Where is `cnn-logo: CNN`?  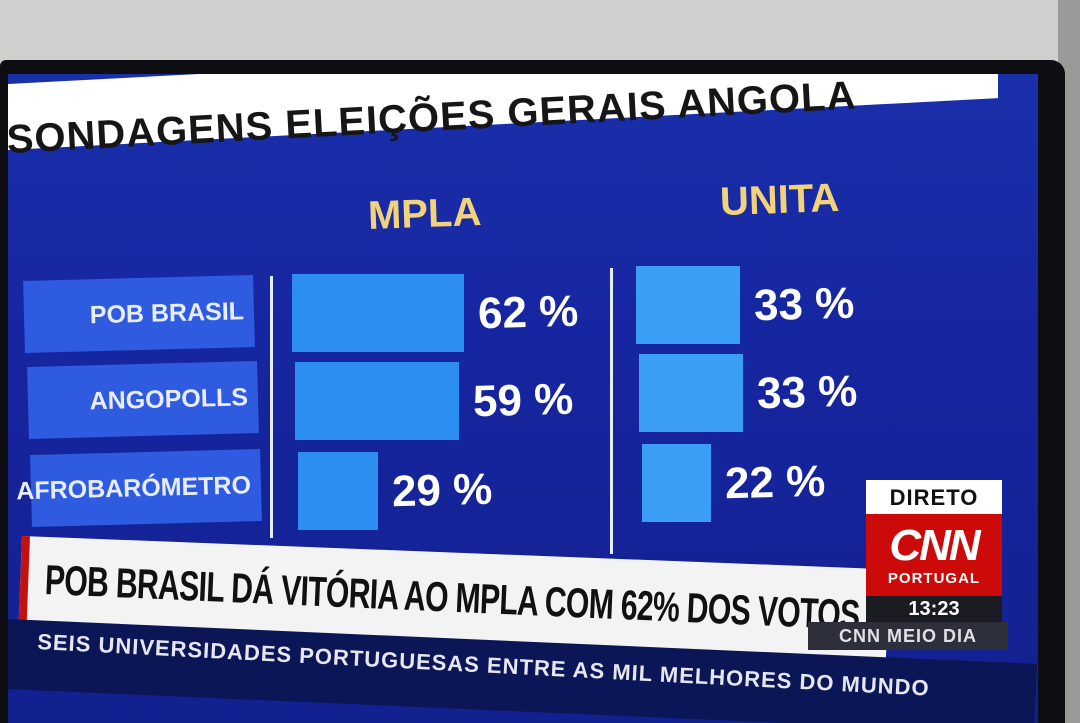
cnn-logo: CNN is located at coordinates (934, 545).